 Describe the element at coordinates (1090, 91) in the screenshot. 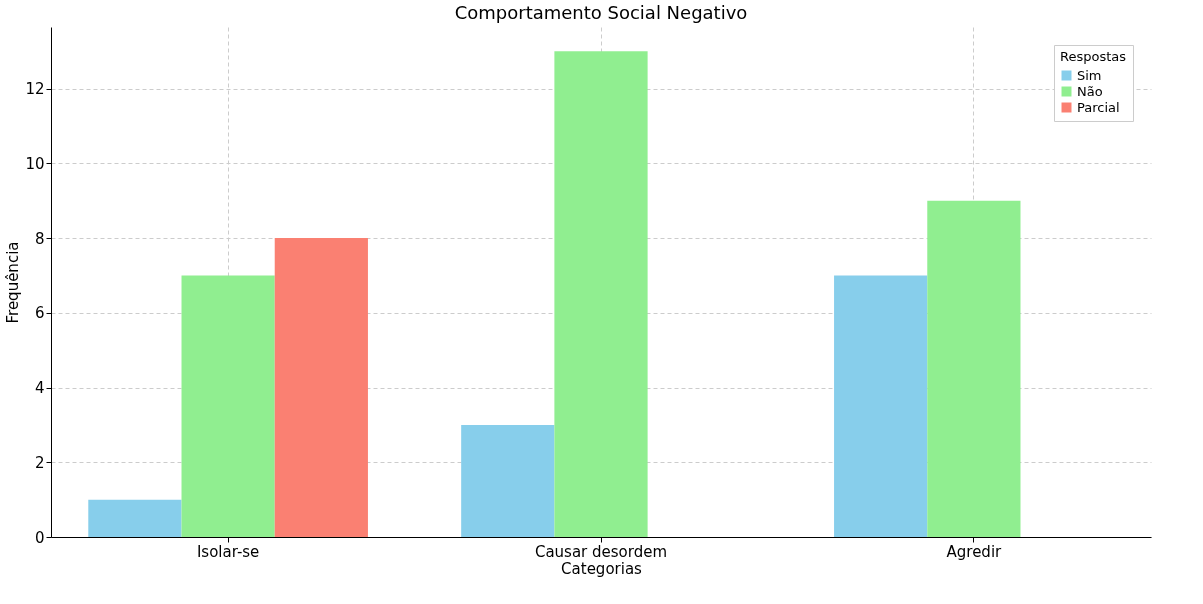

I see `legend-label: Não` at that location.